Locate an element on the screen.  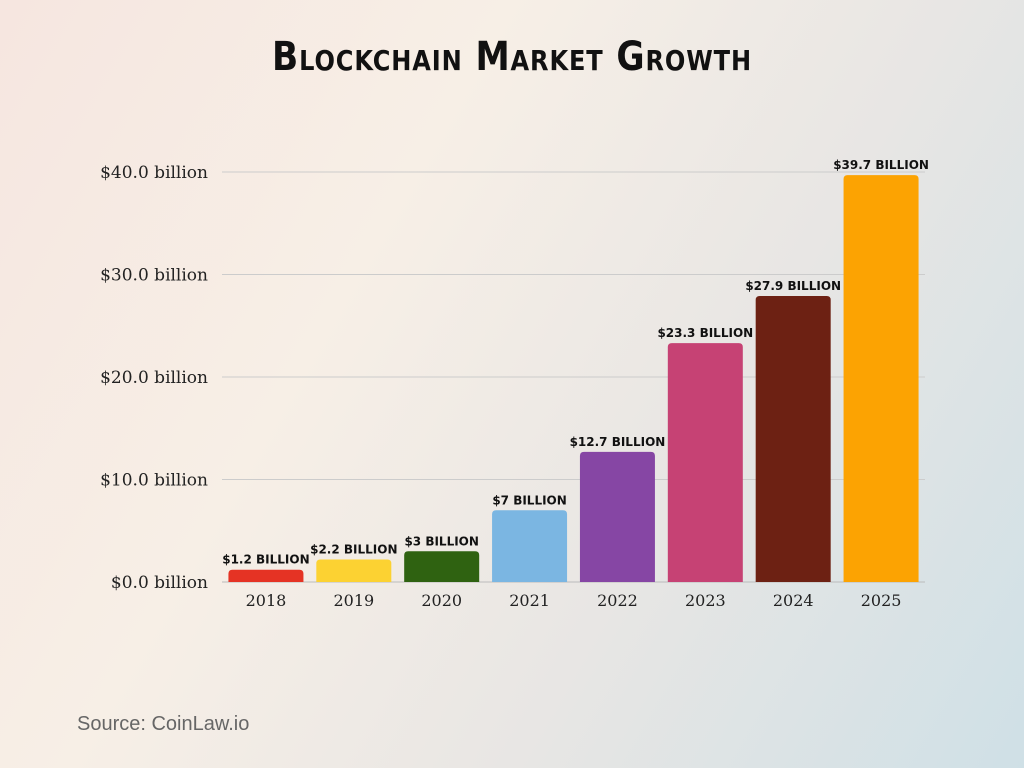
y-tick-label: $0.0 billion is located at coordinates (159, 583).